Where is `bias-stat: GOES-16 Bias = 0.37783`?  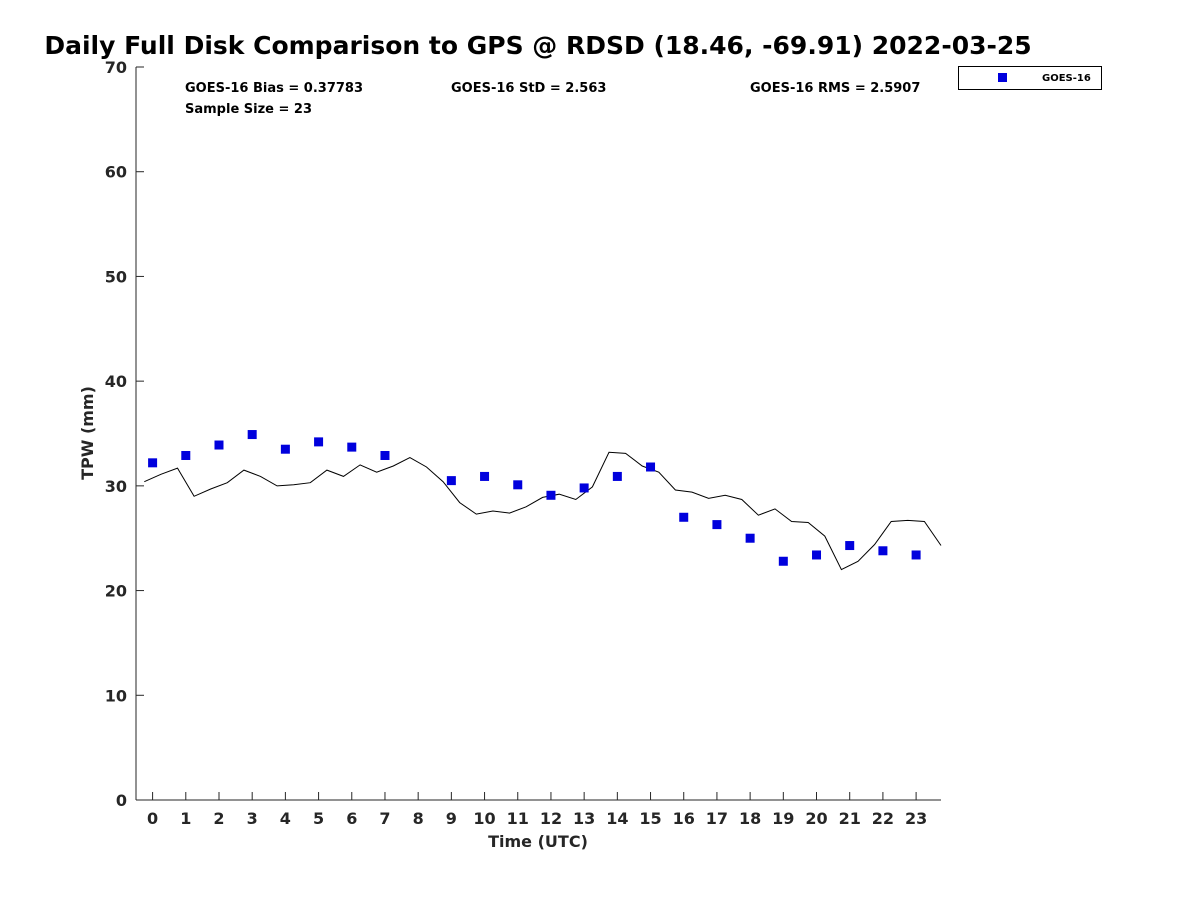 bias-stat: GOES-16 Bias = 0.37783 is located at coordinates (274, 88).